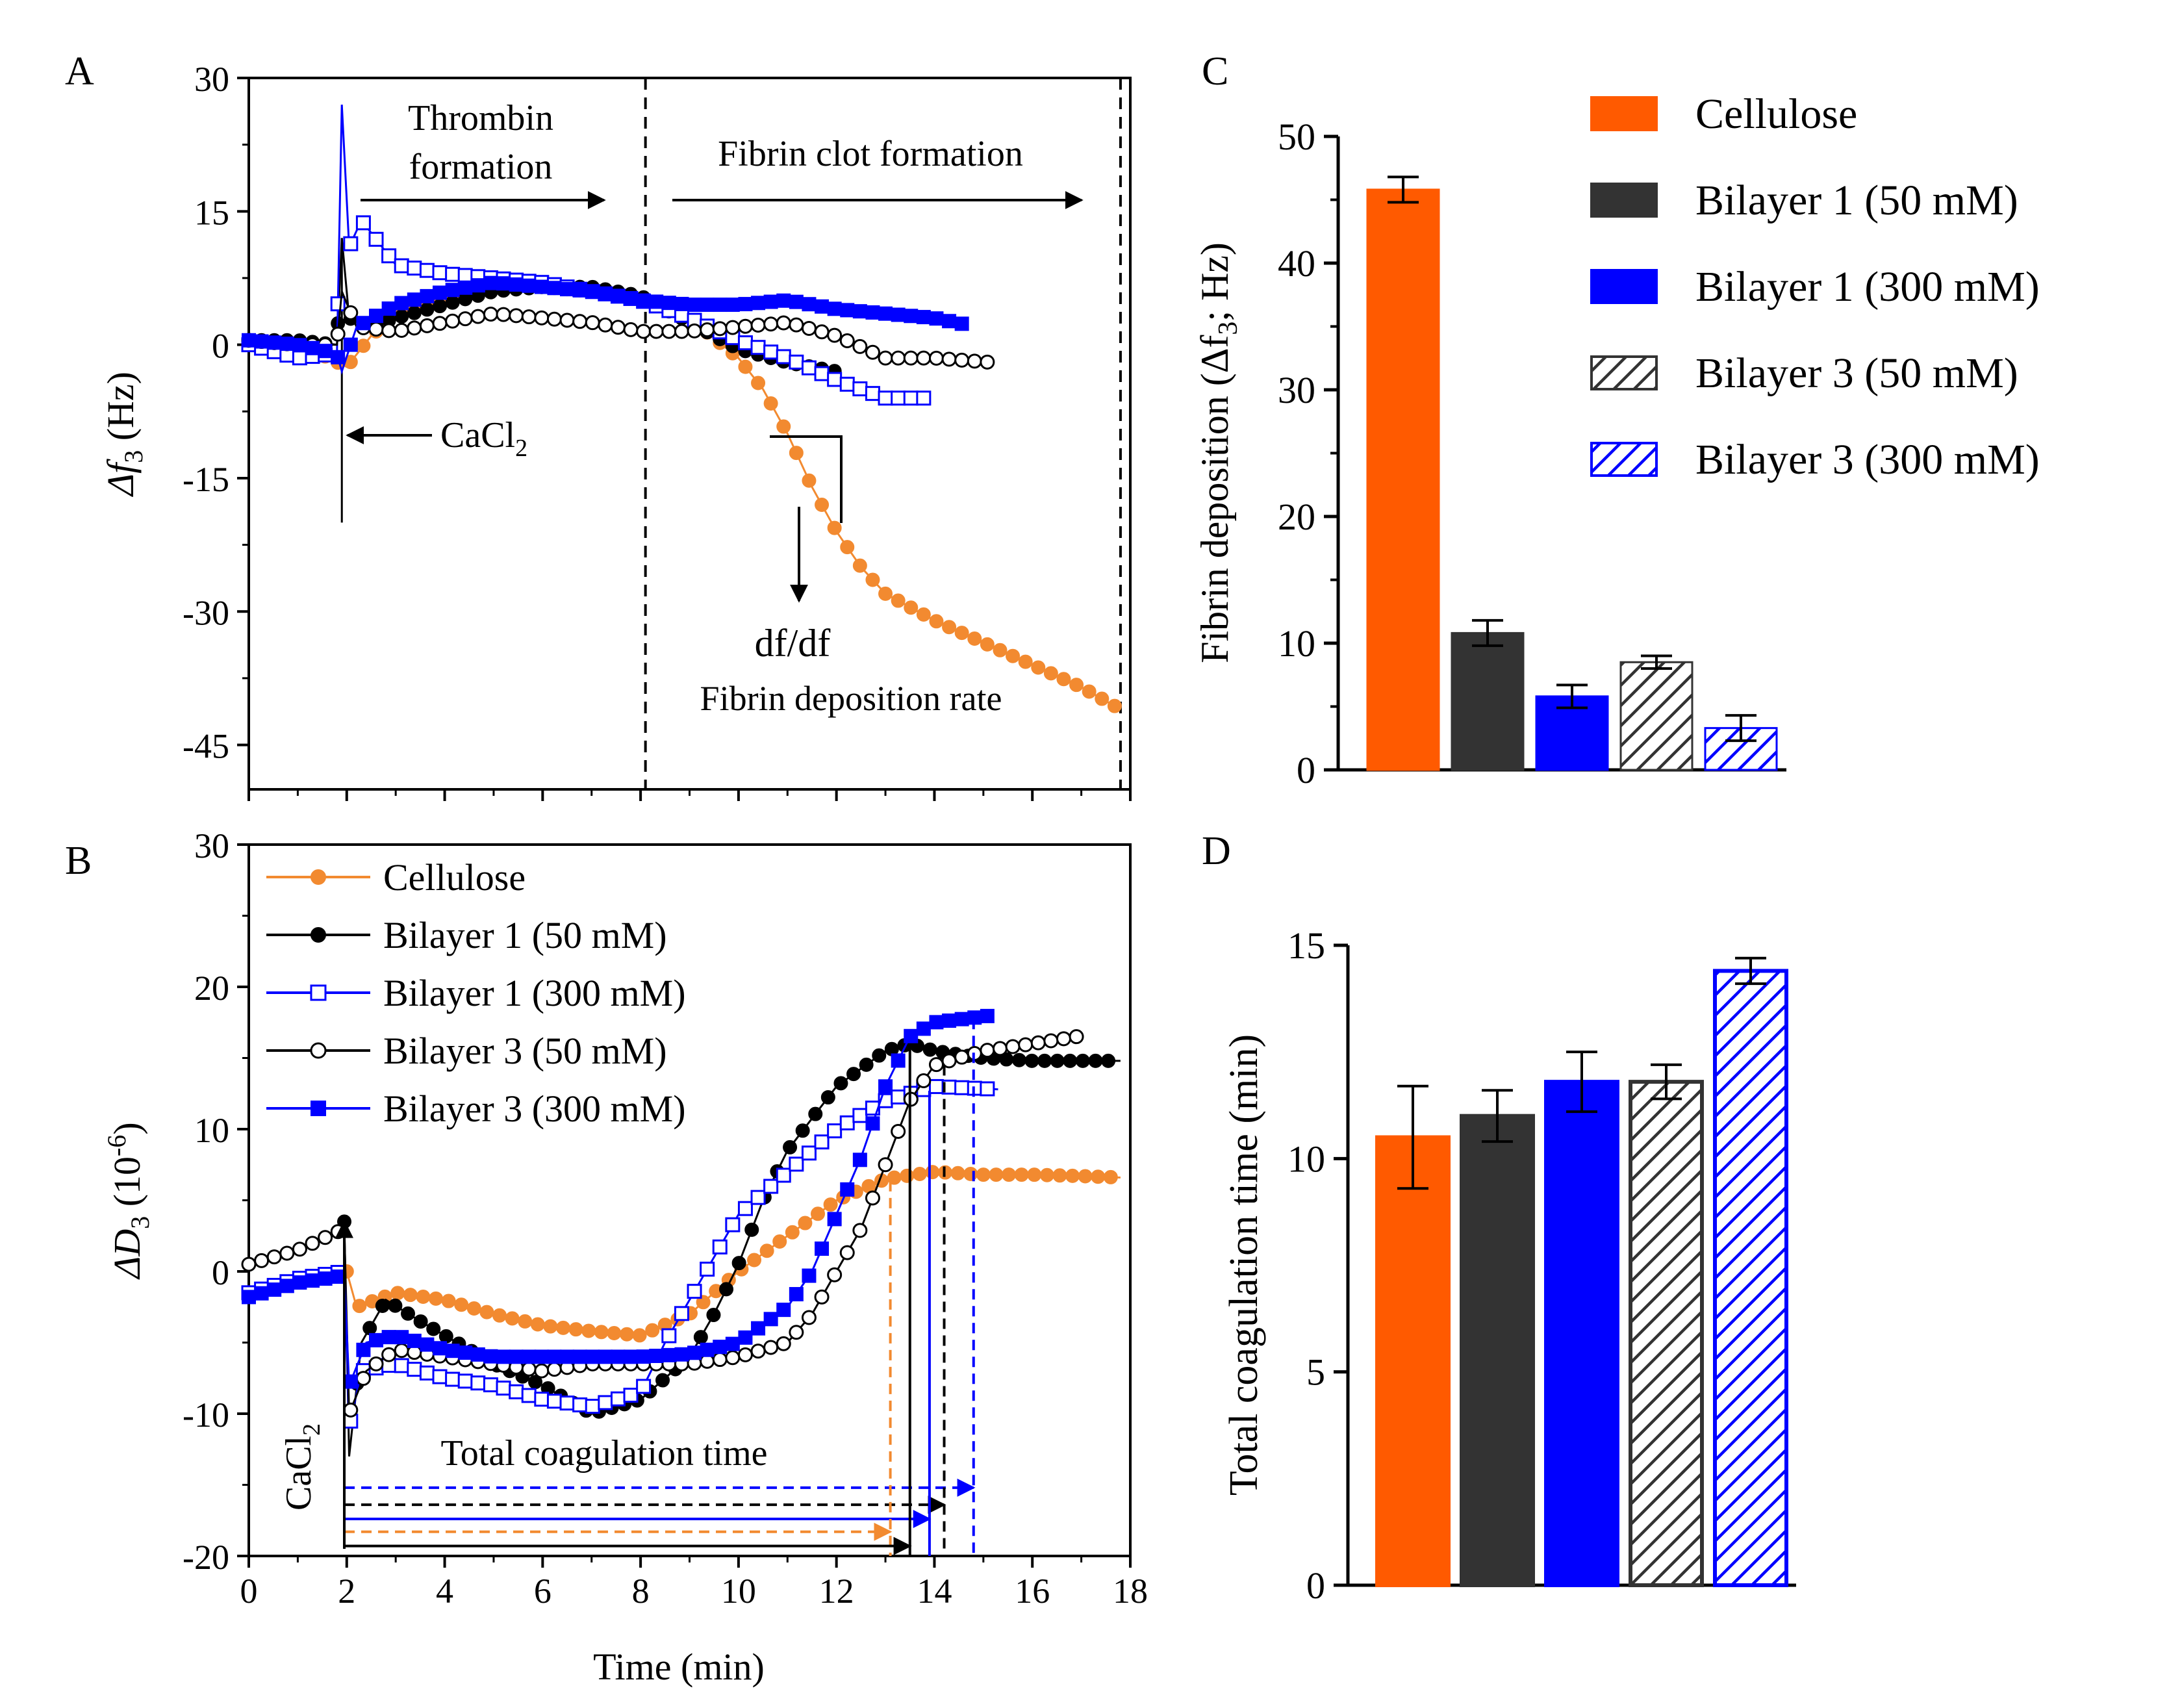  Describe the element at coordinates (1218, 452) in the screenshot. I see `y-axis-title: Fibrin deposition (Δf3; Hz)` at that location.